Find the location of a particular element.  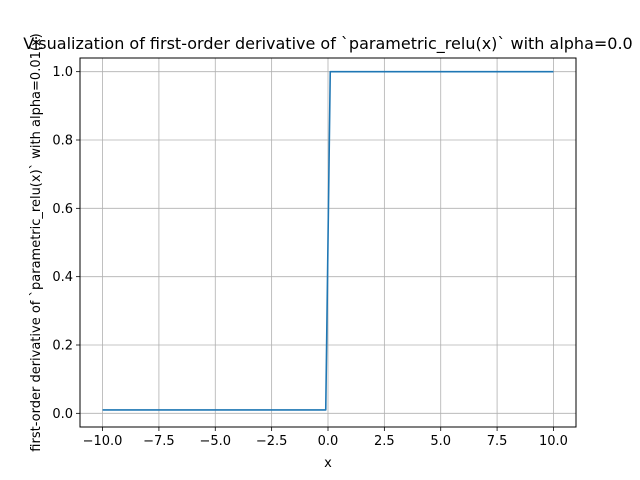

x-axis-label: x is located at coordinates (328, 463).